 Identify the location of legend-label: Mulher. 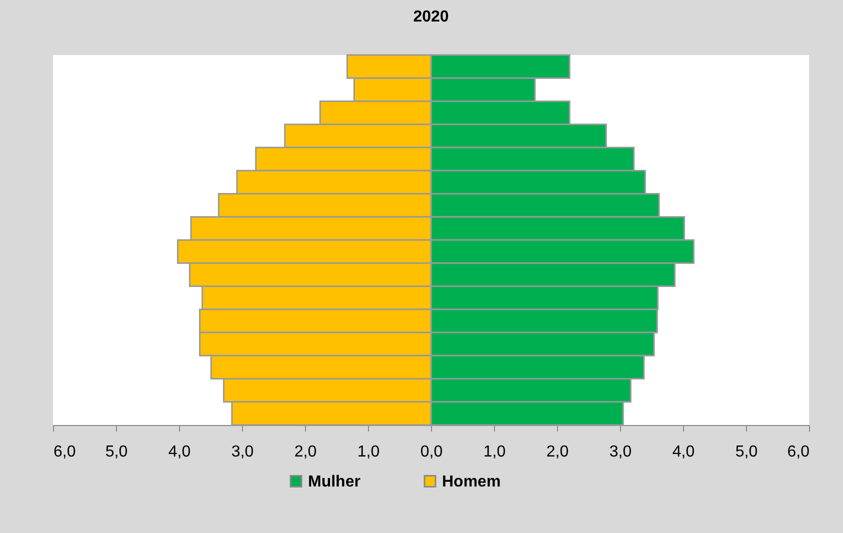
(334, 481).